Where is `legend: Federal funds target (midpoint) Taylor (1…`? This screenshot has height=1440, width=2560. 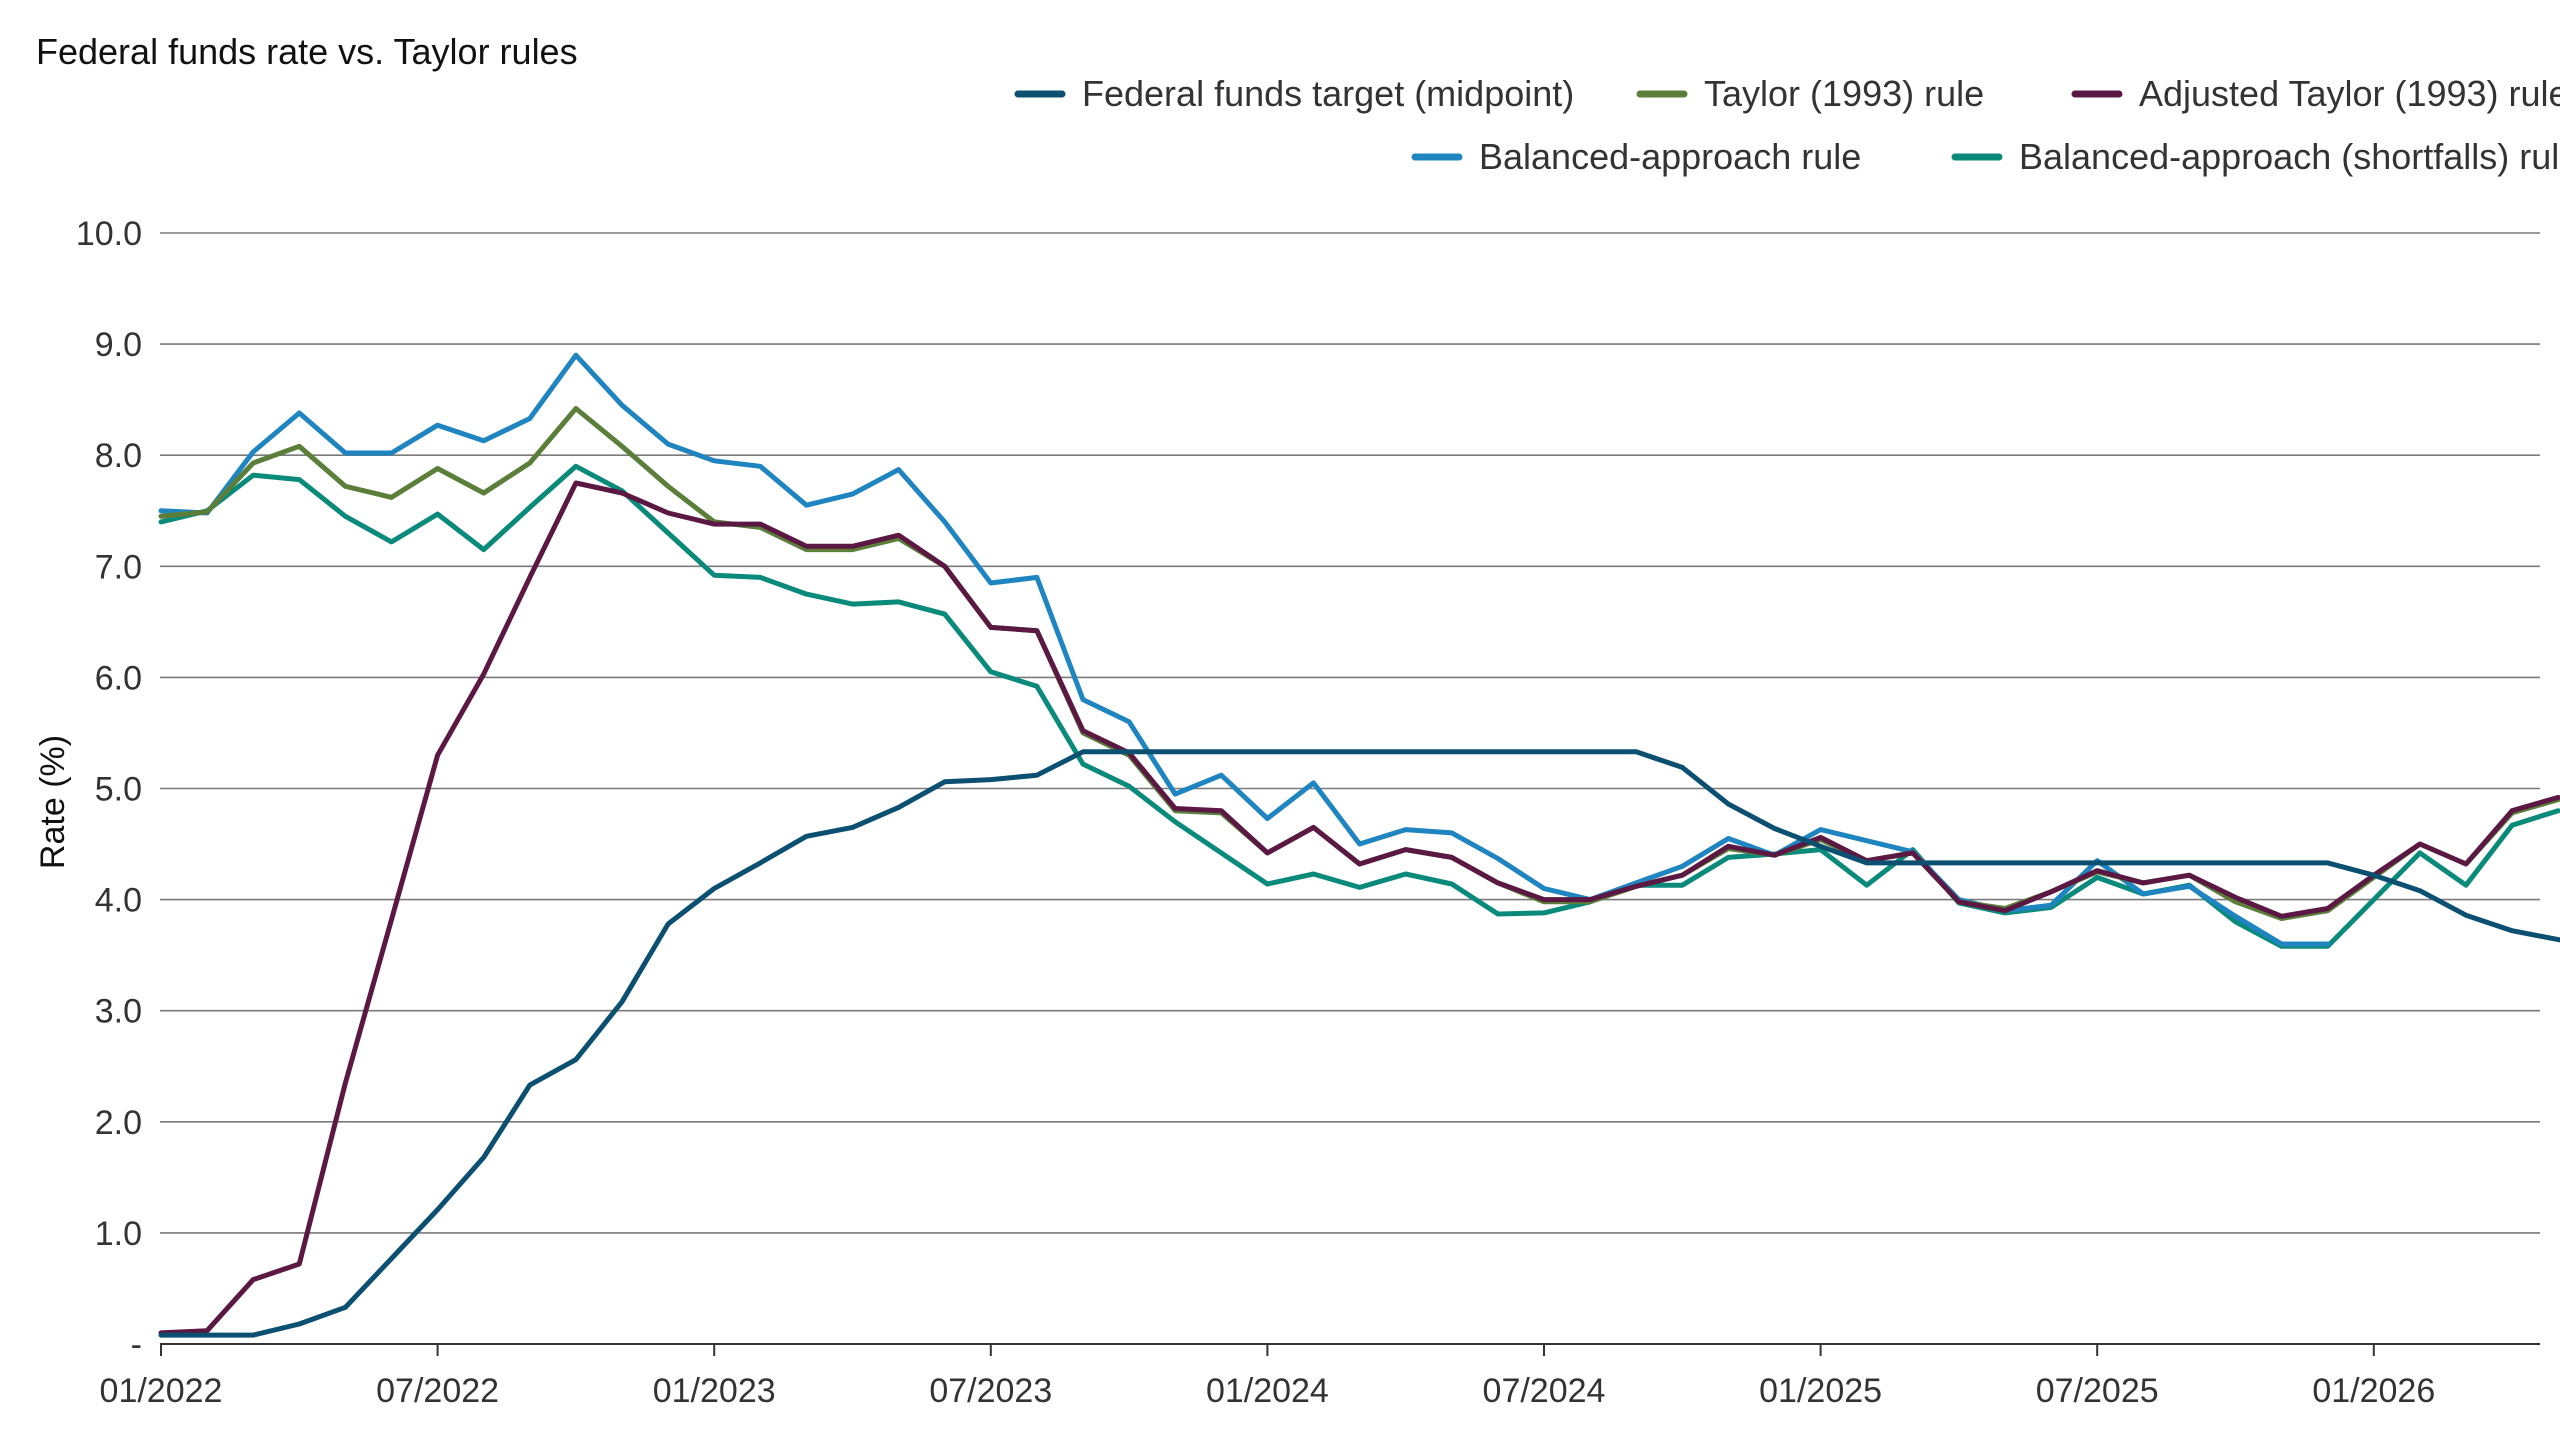
legend: Federal funds target (midpoint) Taylor (1… is located at coordinates (1787, 125).